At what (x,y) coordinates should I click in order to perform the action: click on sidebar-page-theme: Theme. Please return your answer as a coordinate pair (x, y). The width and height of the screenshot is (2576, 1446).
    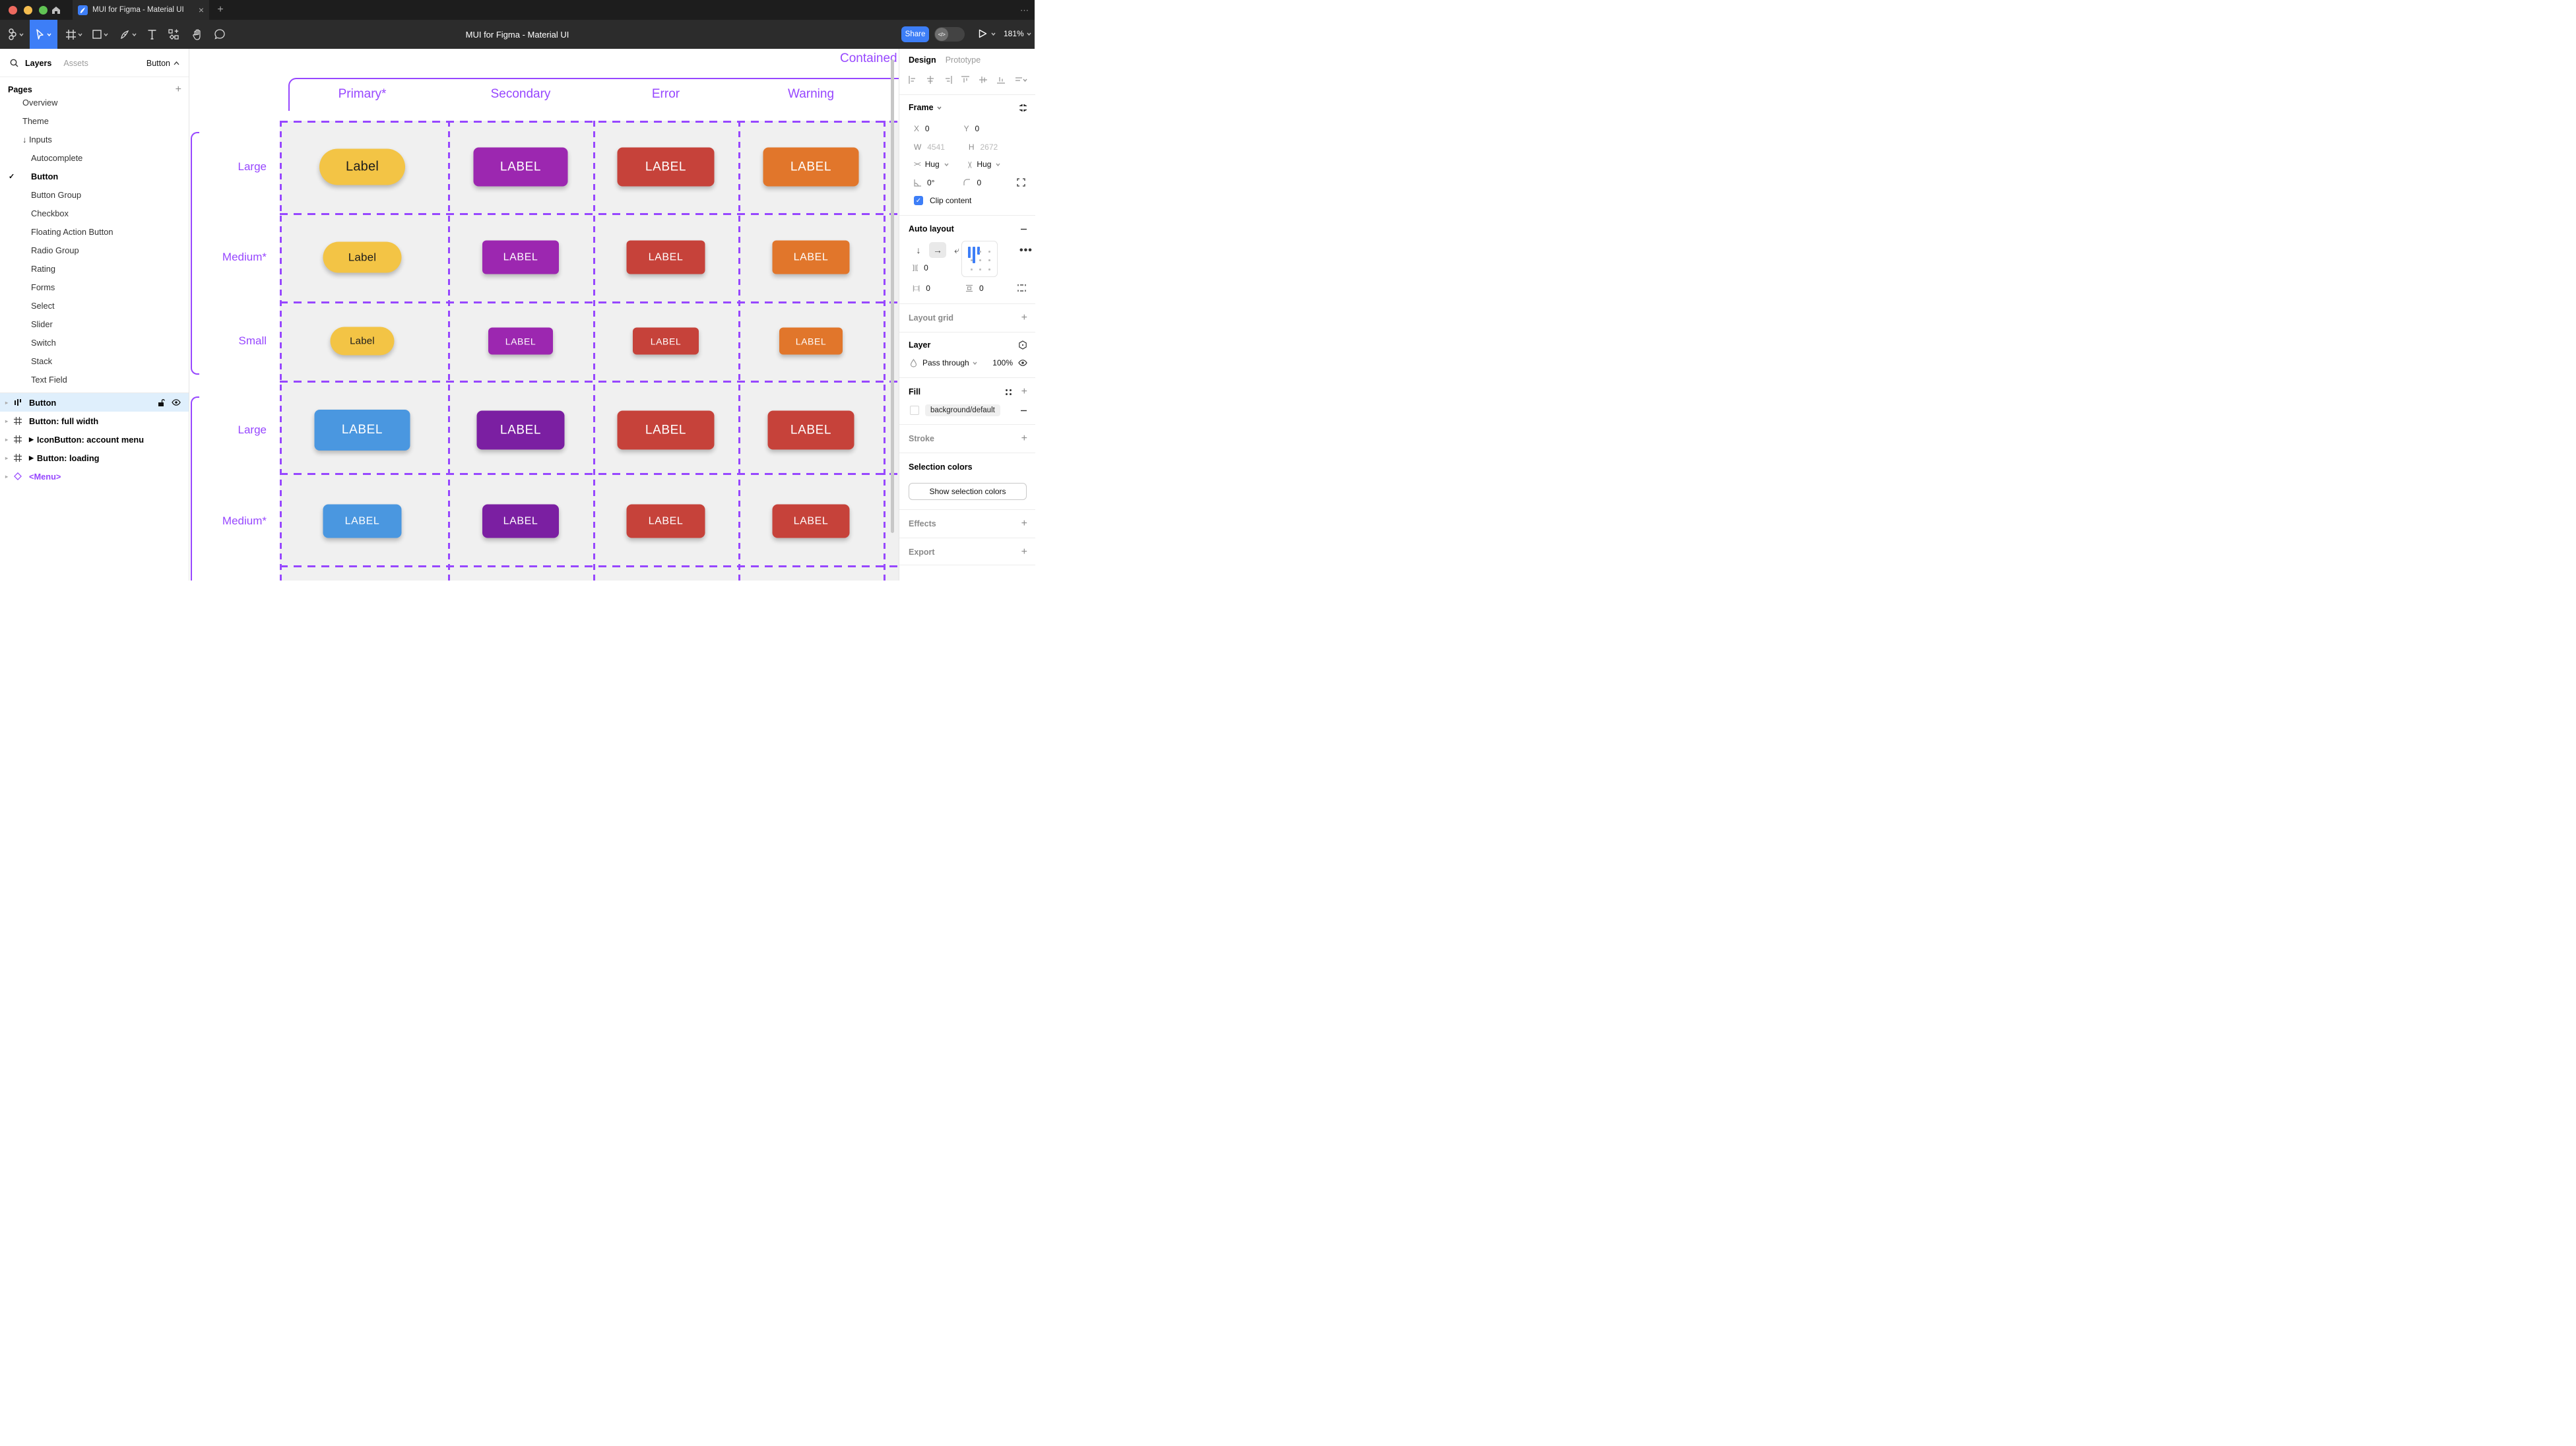
    Looking at the image, I should click on (94, 120).